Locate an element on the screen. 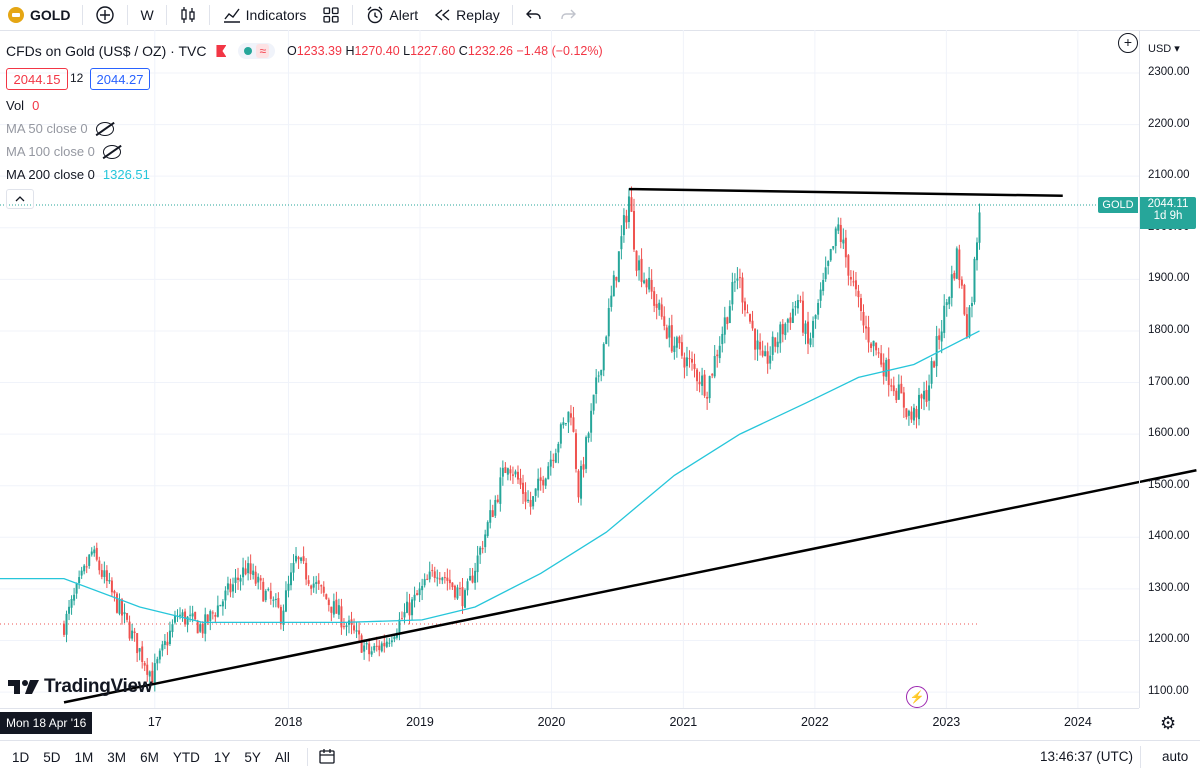  indicators-button: Indicators is located at coordinates (264, 15).